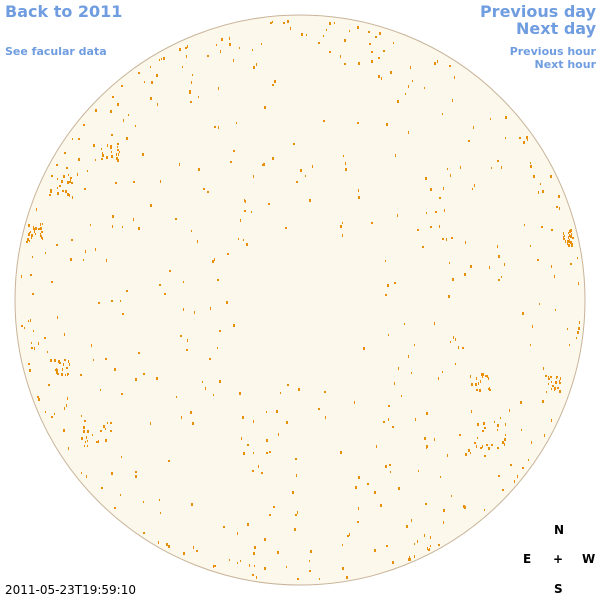 The height and width of the screenshot is (600, 600). I want to click on previous-day-link: Previous day, so click(537, 11).